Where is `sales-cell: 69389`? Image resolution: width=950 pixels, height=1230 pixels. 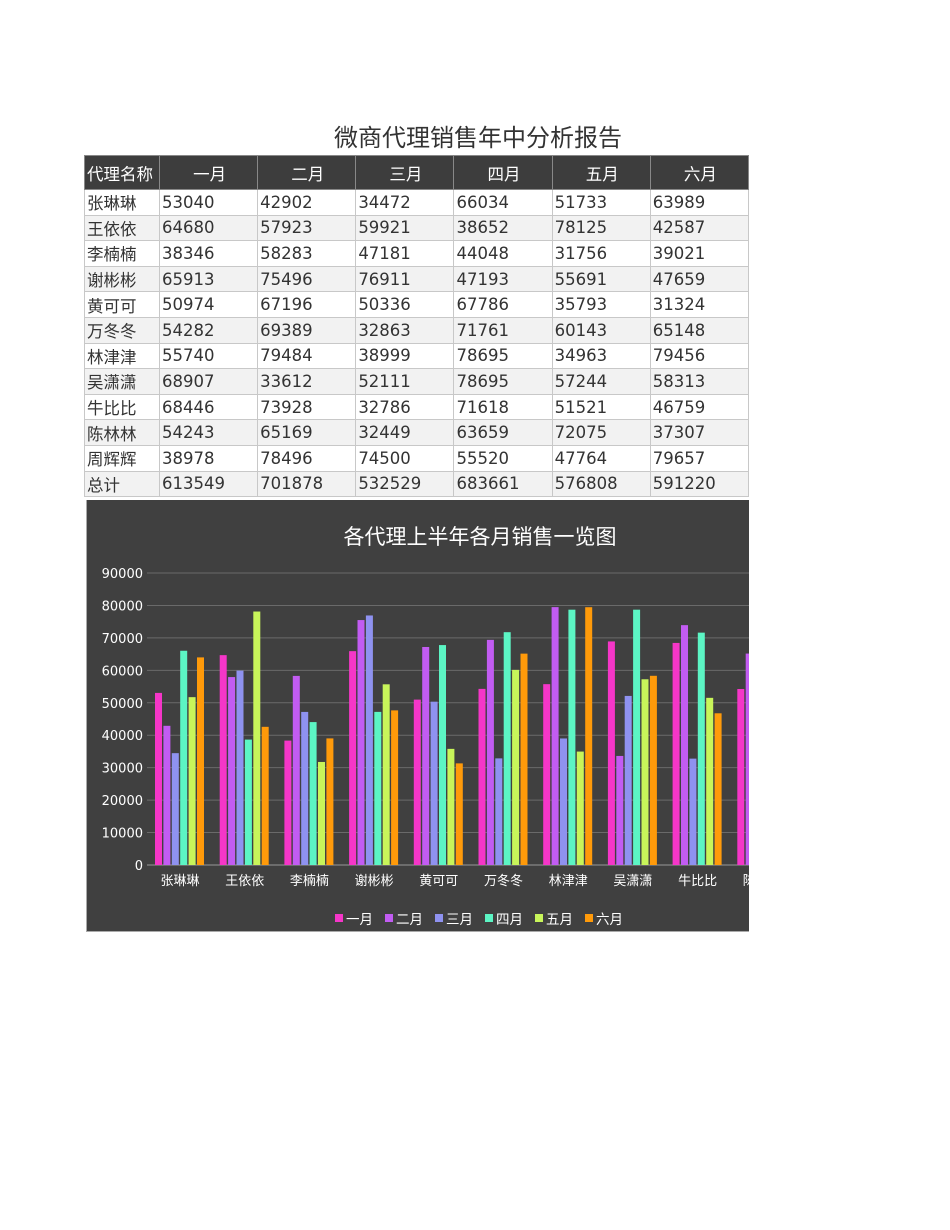
sales-cell: 69389 is located at coordinates (307, 330).